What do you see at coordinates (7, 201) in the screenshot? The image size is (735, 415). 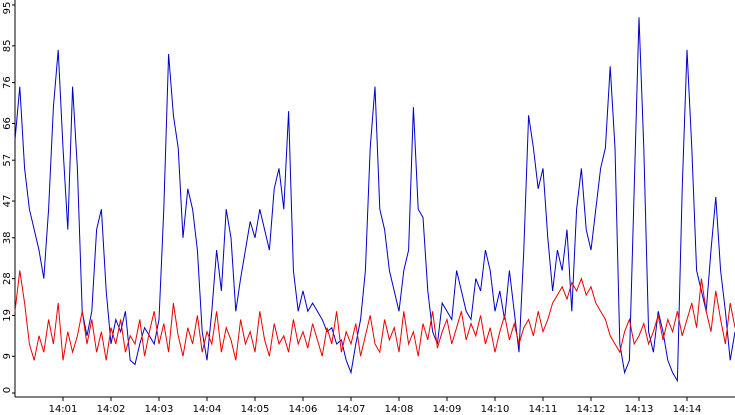 I see `y-tick-label: 47` at bounding box center [7, 201].